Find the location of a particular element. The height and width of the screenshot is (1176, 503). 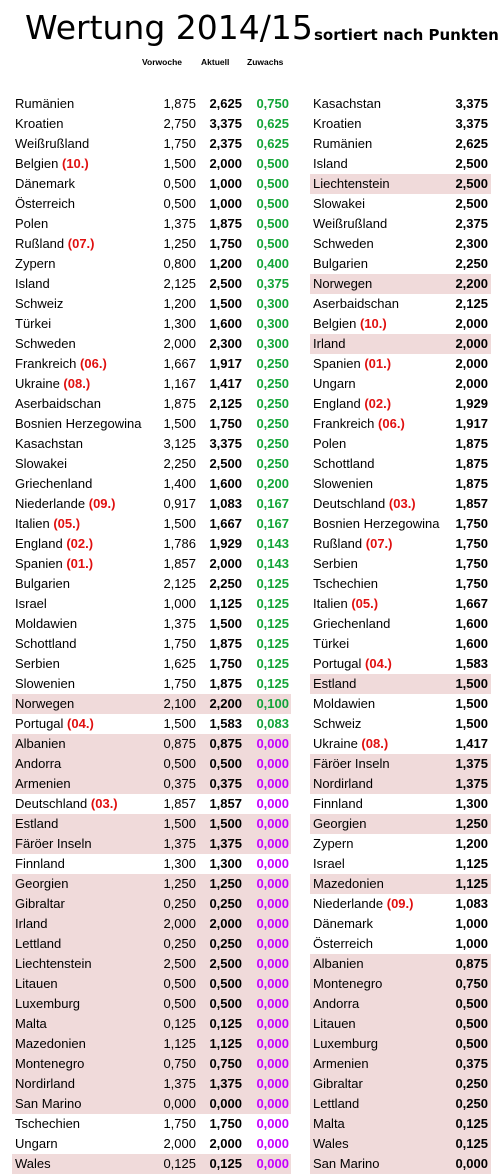

country-name: Estland is located at coordinates (335, 683).